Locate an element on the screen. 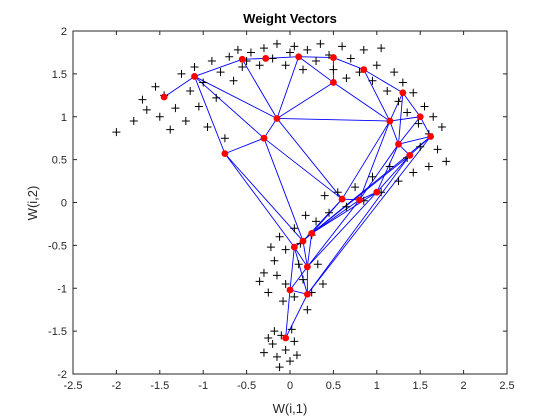  x-tick-label: 0.5 is located at coordinates (333, 386).